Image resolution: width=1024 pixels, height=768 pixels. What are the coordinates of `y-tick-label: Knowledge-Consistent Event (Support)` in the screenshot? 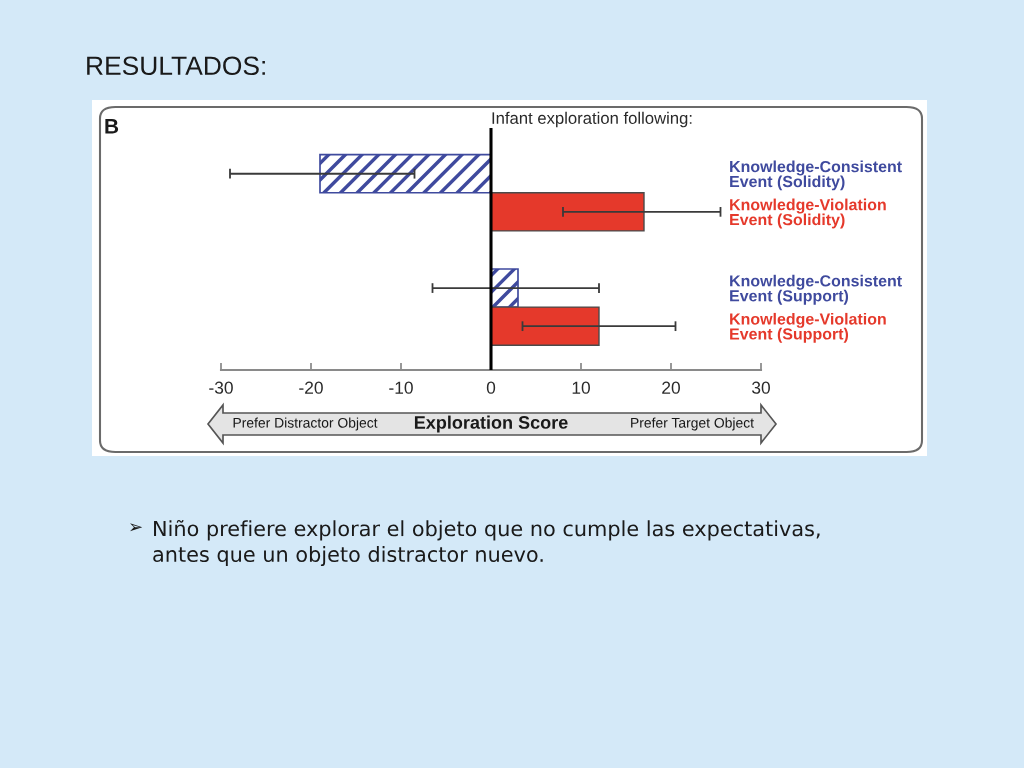 It's located at (816, 289).